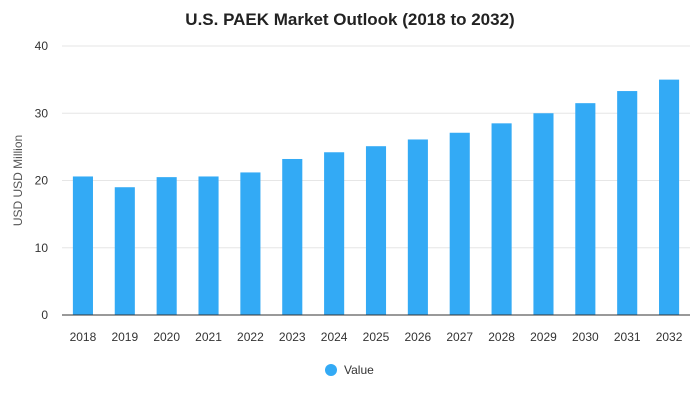 This screenshot has width=700, height=400. I want to click on x-tick-label: 2028, so click(501, 337).